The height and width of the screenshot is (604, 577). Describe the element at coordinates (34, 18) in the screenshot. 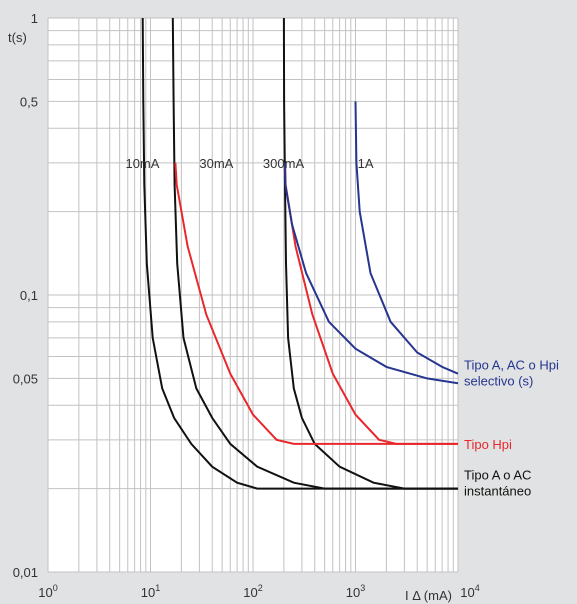

I see `y-tick-label: 1` at that location.